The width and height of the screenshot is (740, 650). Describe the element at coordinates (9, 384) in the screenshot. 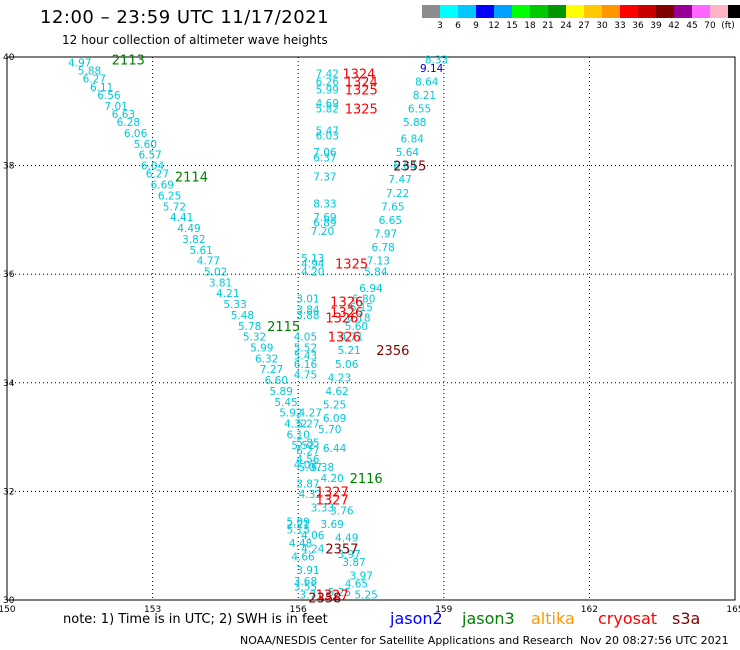

I see `y-tick-label: 34` at that location.